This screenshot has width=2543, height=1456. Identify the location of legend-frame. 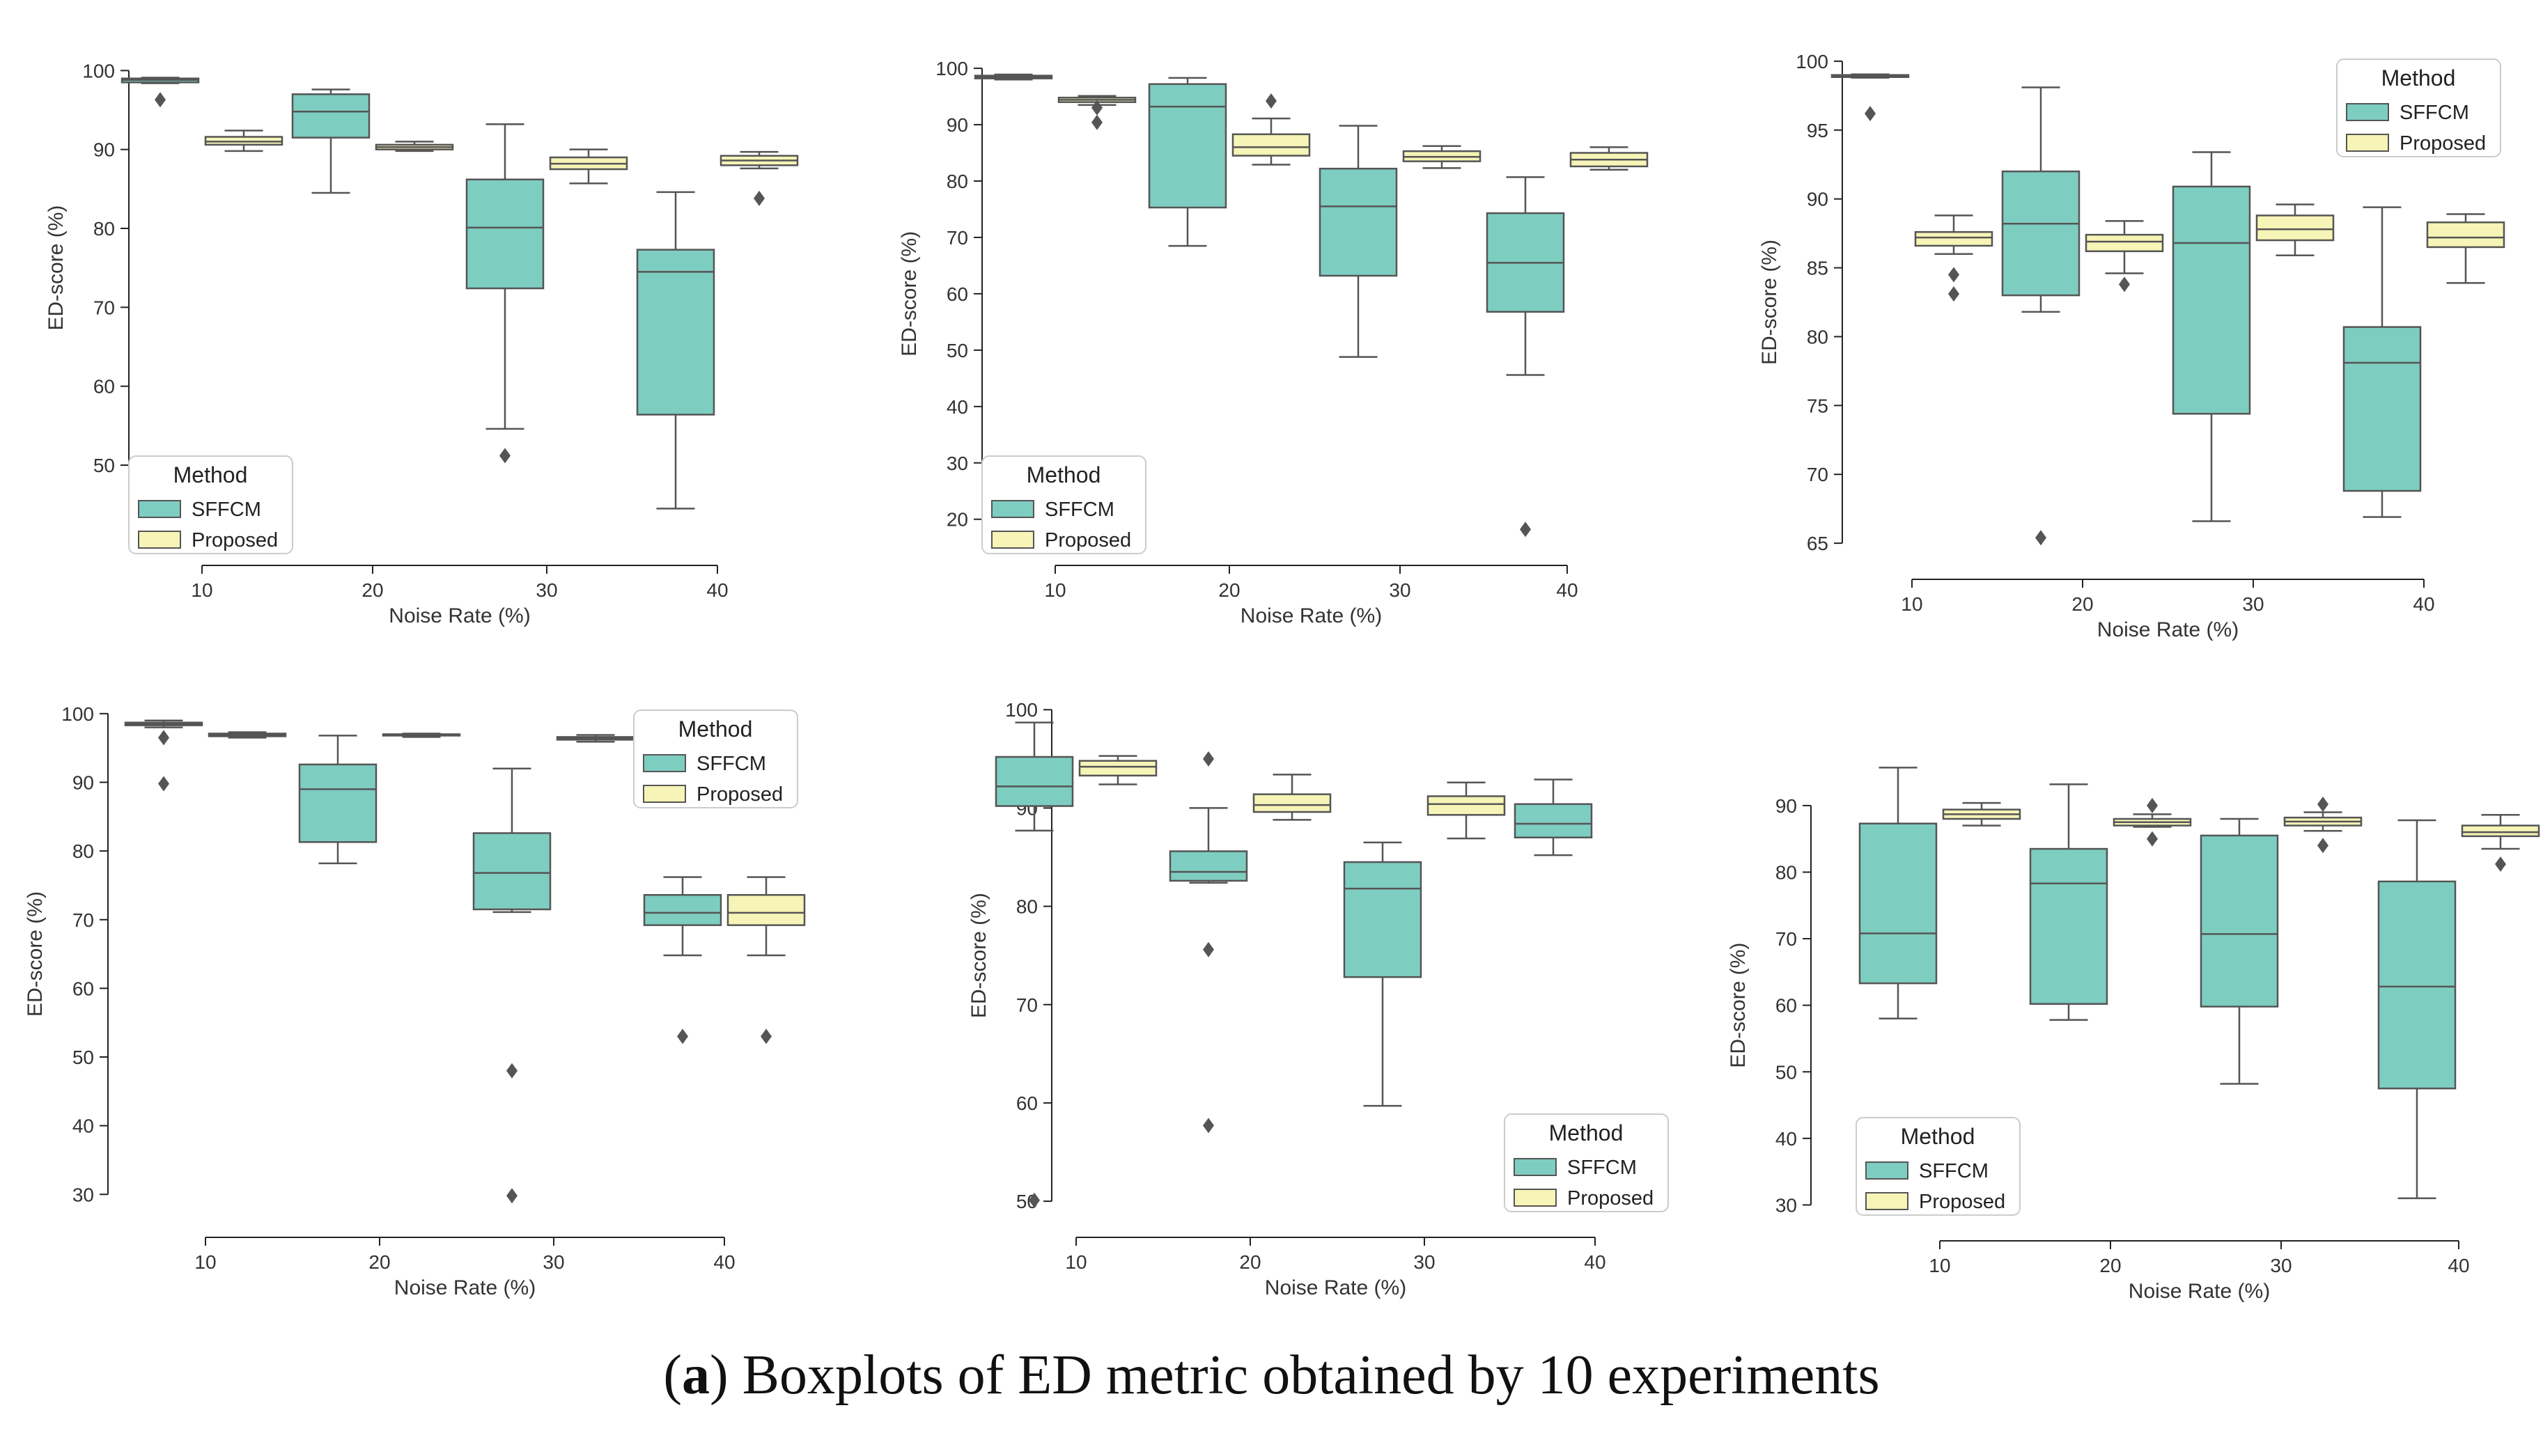
(1063, 504).